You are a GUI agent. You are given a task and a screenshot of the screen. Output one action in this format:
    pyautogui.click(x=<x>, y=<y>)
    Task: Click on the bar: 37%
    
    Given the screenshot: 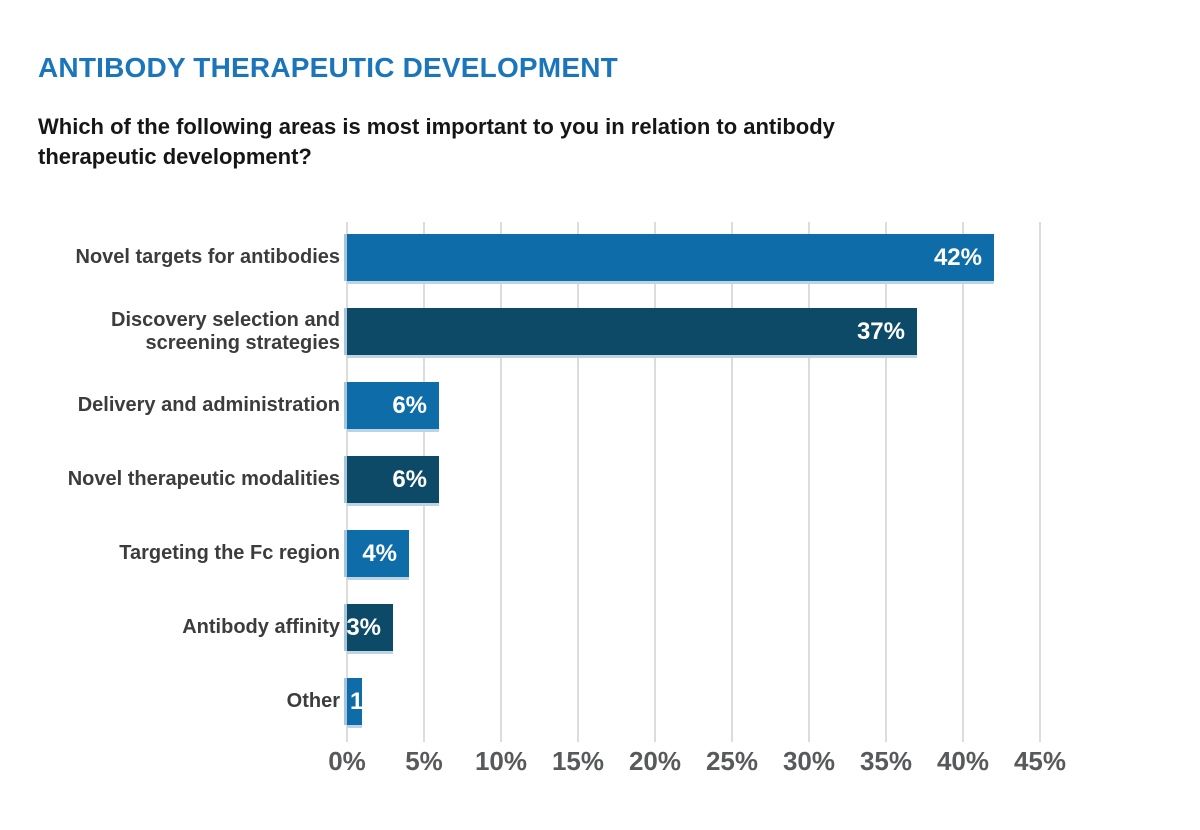 What is the action you would take?
    pyautogui.click(x=632, y=331)
    